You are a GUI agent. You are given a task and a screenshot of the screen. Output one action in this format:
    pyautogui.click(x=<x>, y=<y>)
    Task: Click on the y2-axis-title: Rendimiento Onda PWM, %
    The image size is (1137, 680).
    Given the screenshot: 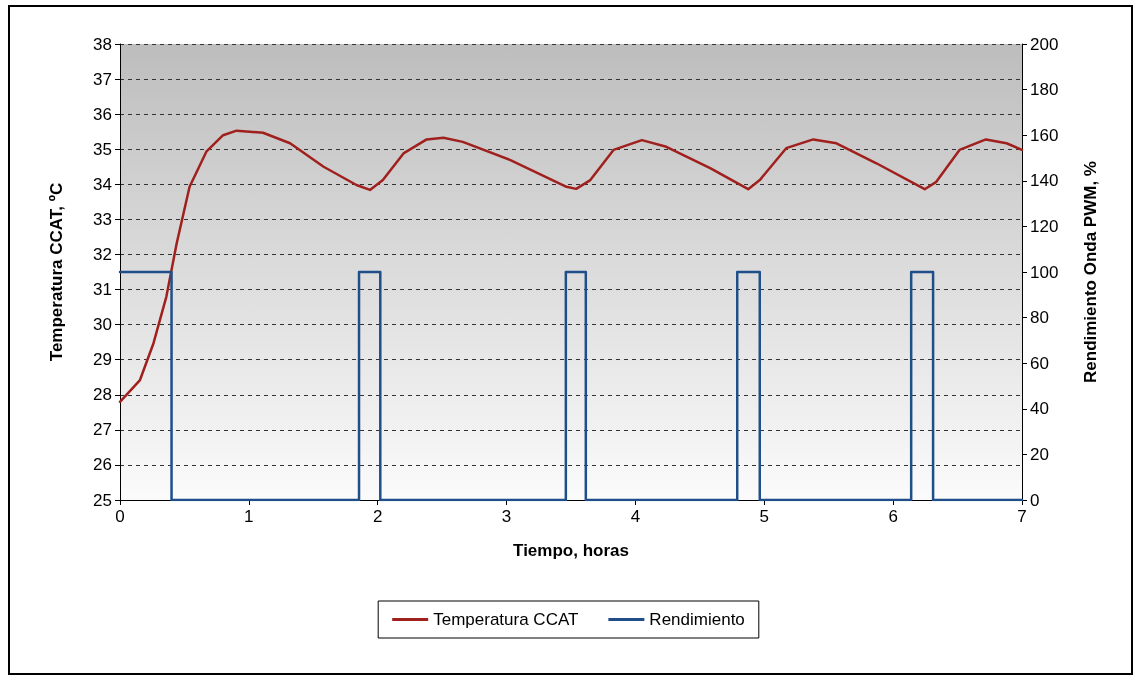 What is the action you would take?
    pyautogui.click(x=1090, y=272)
    